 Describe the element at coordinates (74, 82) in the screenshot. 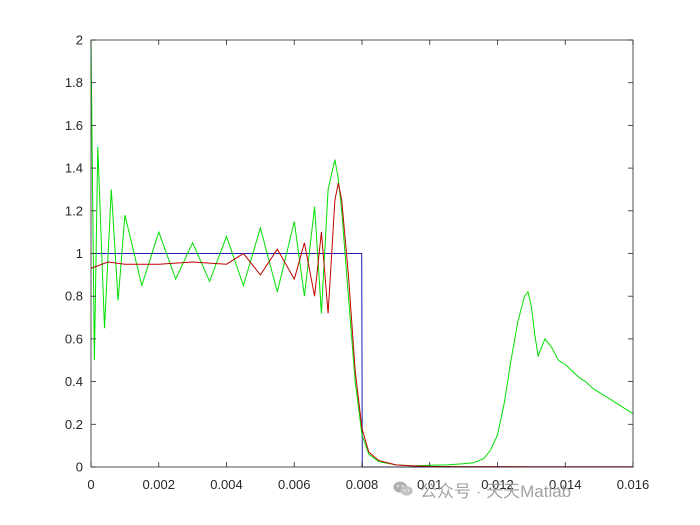

I see `y-tick-label: 1.8` at that location.